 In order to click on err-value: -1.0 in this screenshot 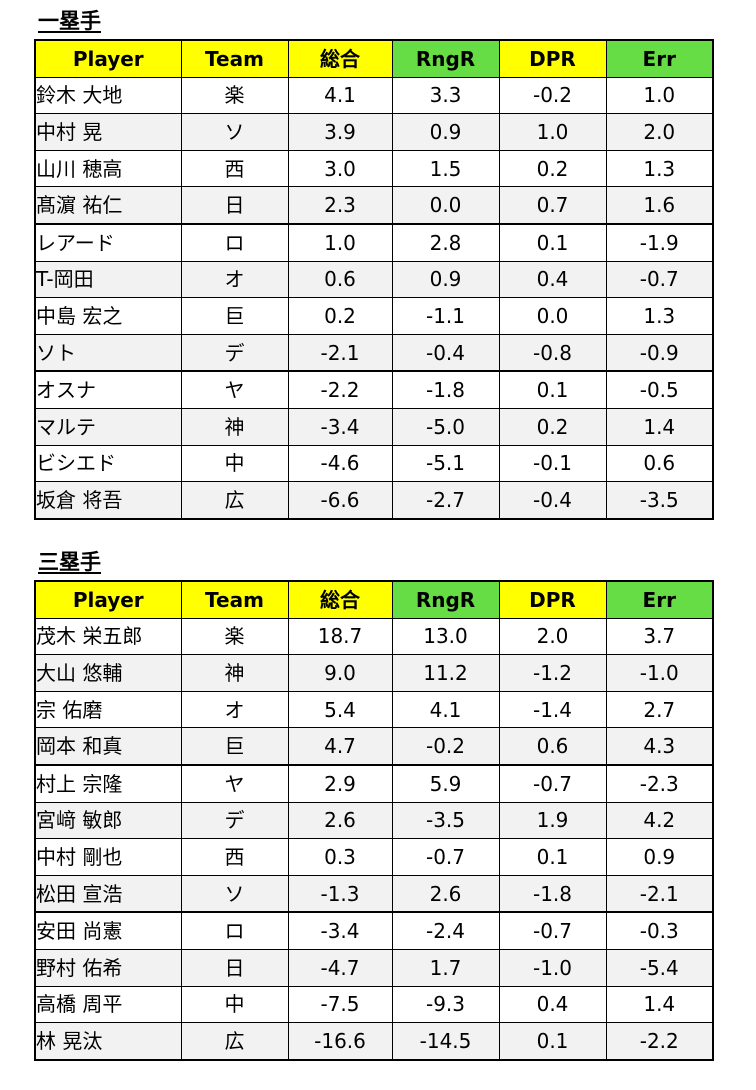, I will do `click(659, 673)`.